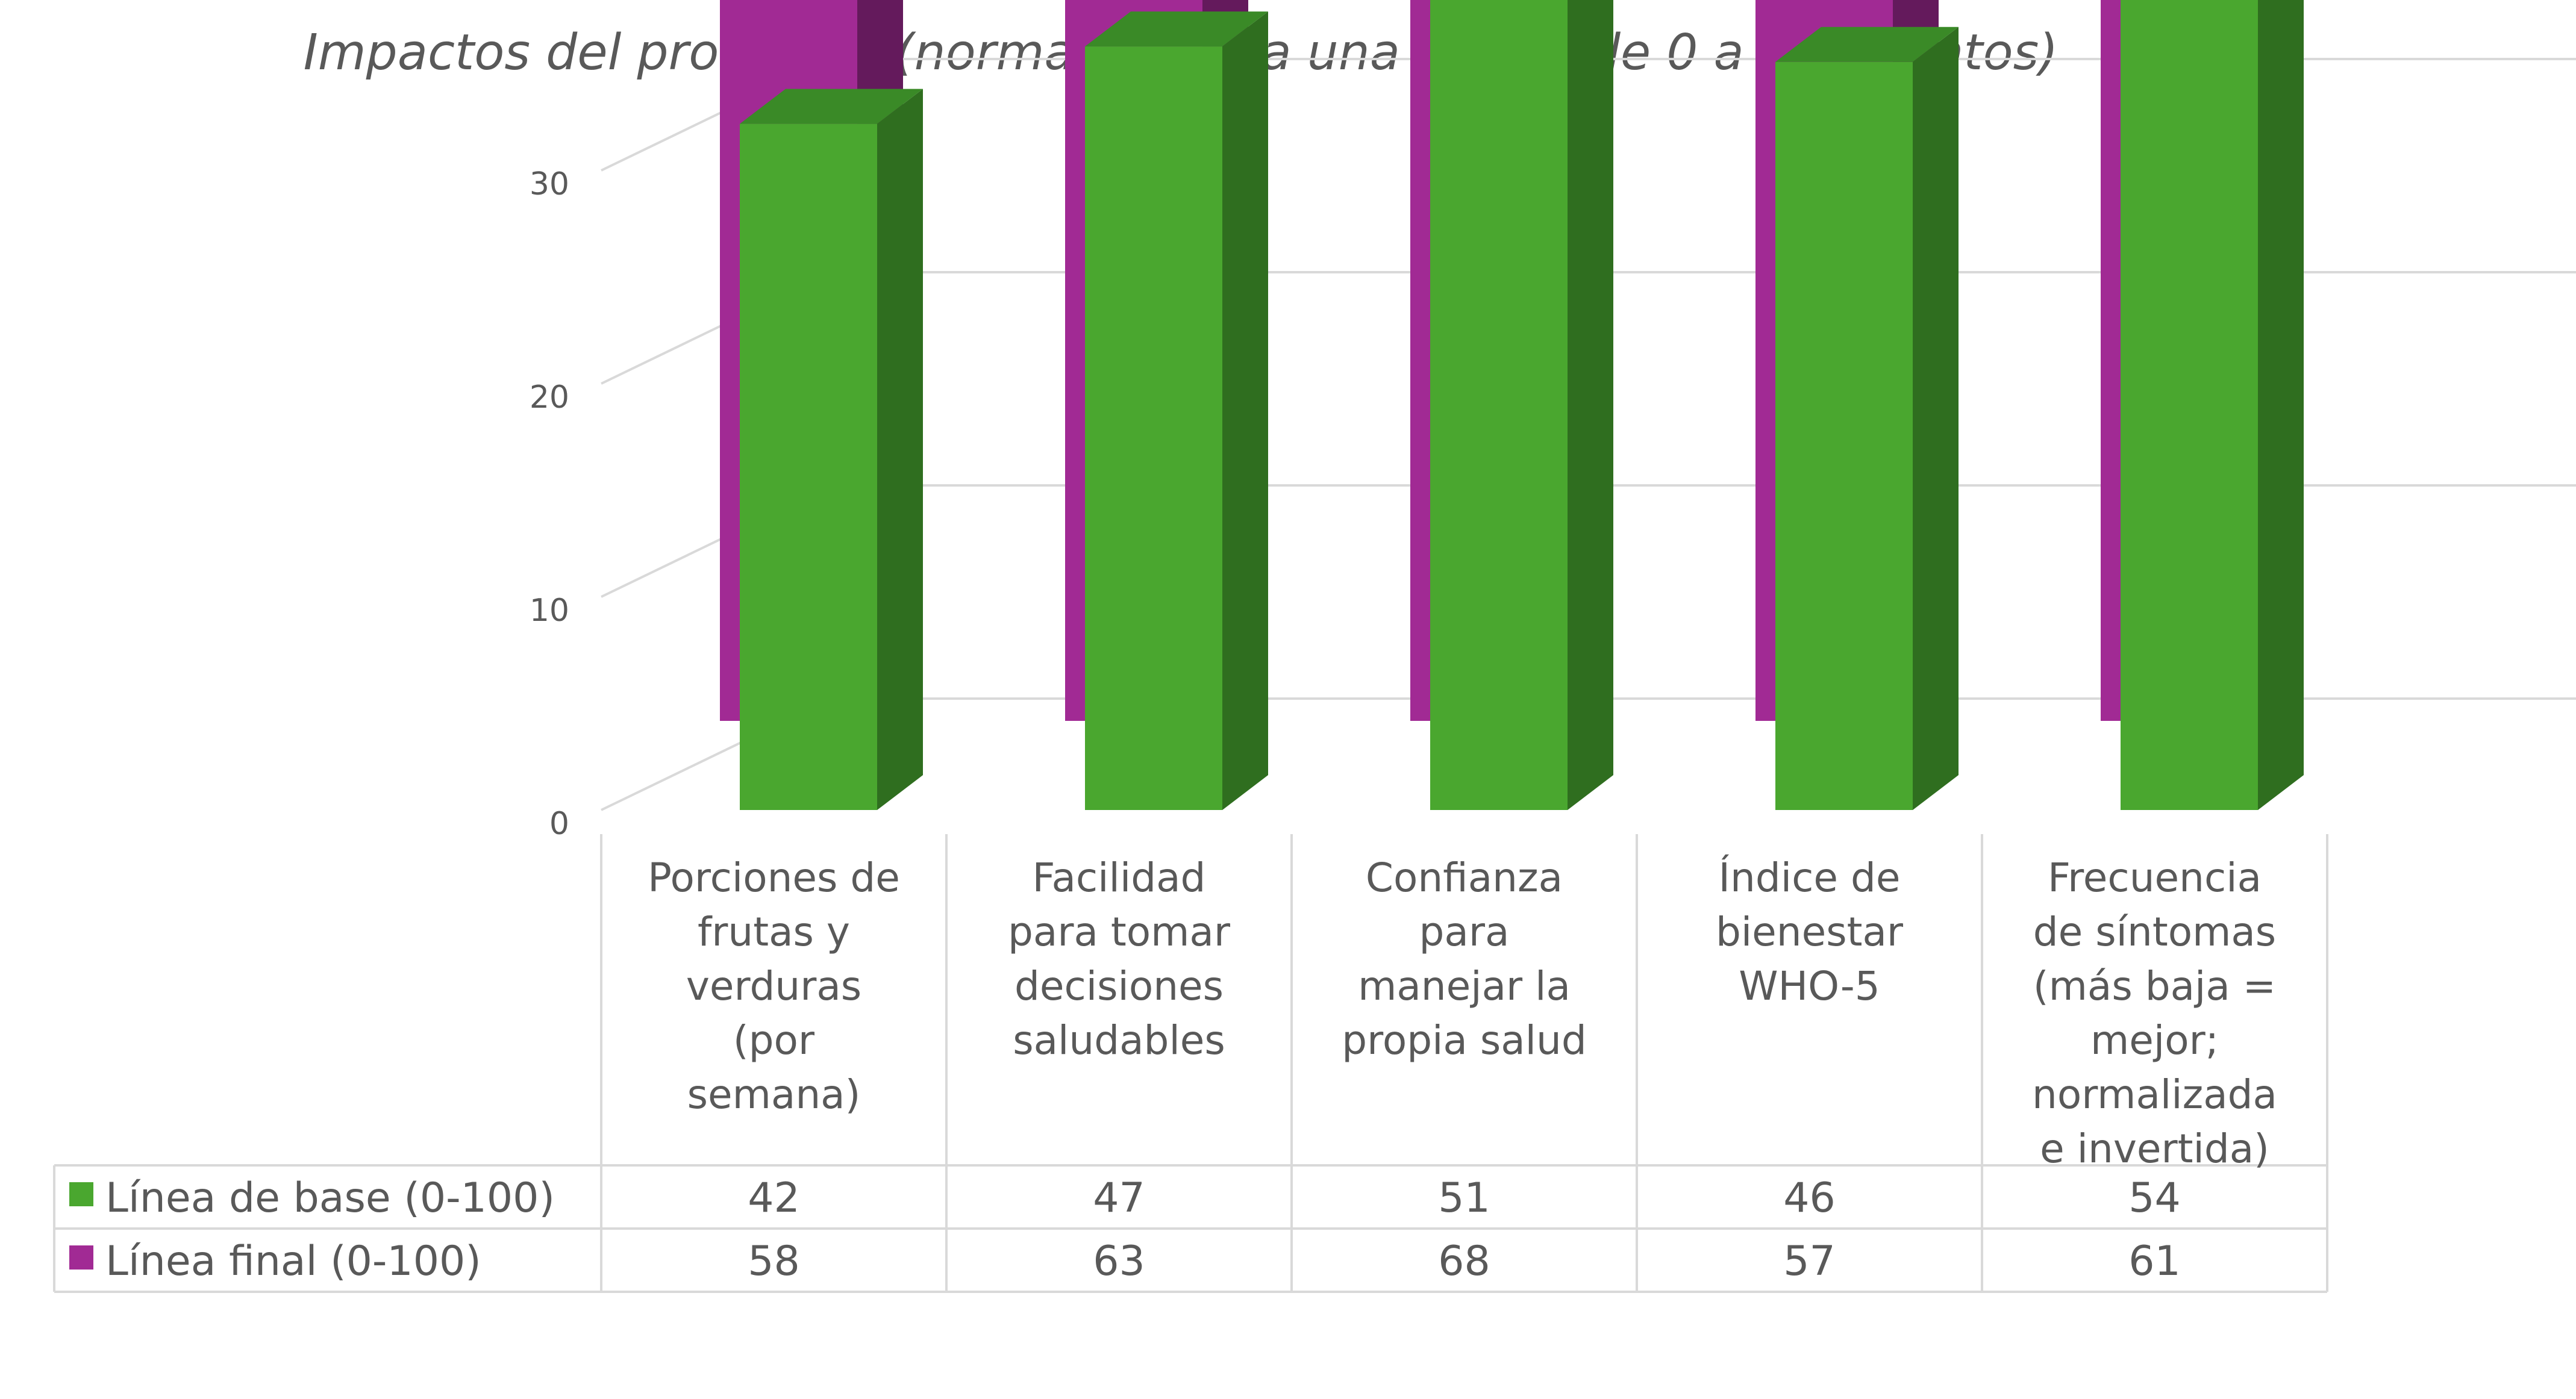 The height and width of the screenshot is (1399, 2576). I want to click on data-table-value: 51, so click(1464, 1198).